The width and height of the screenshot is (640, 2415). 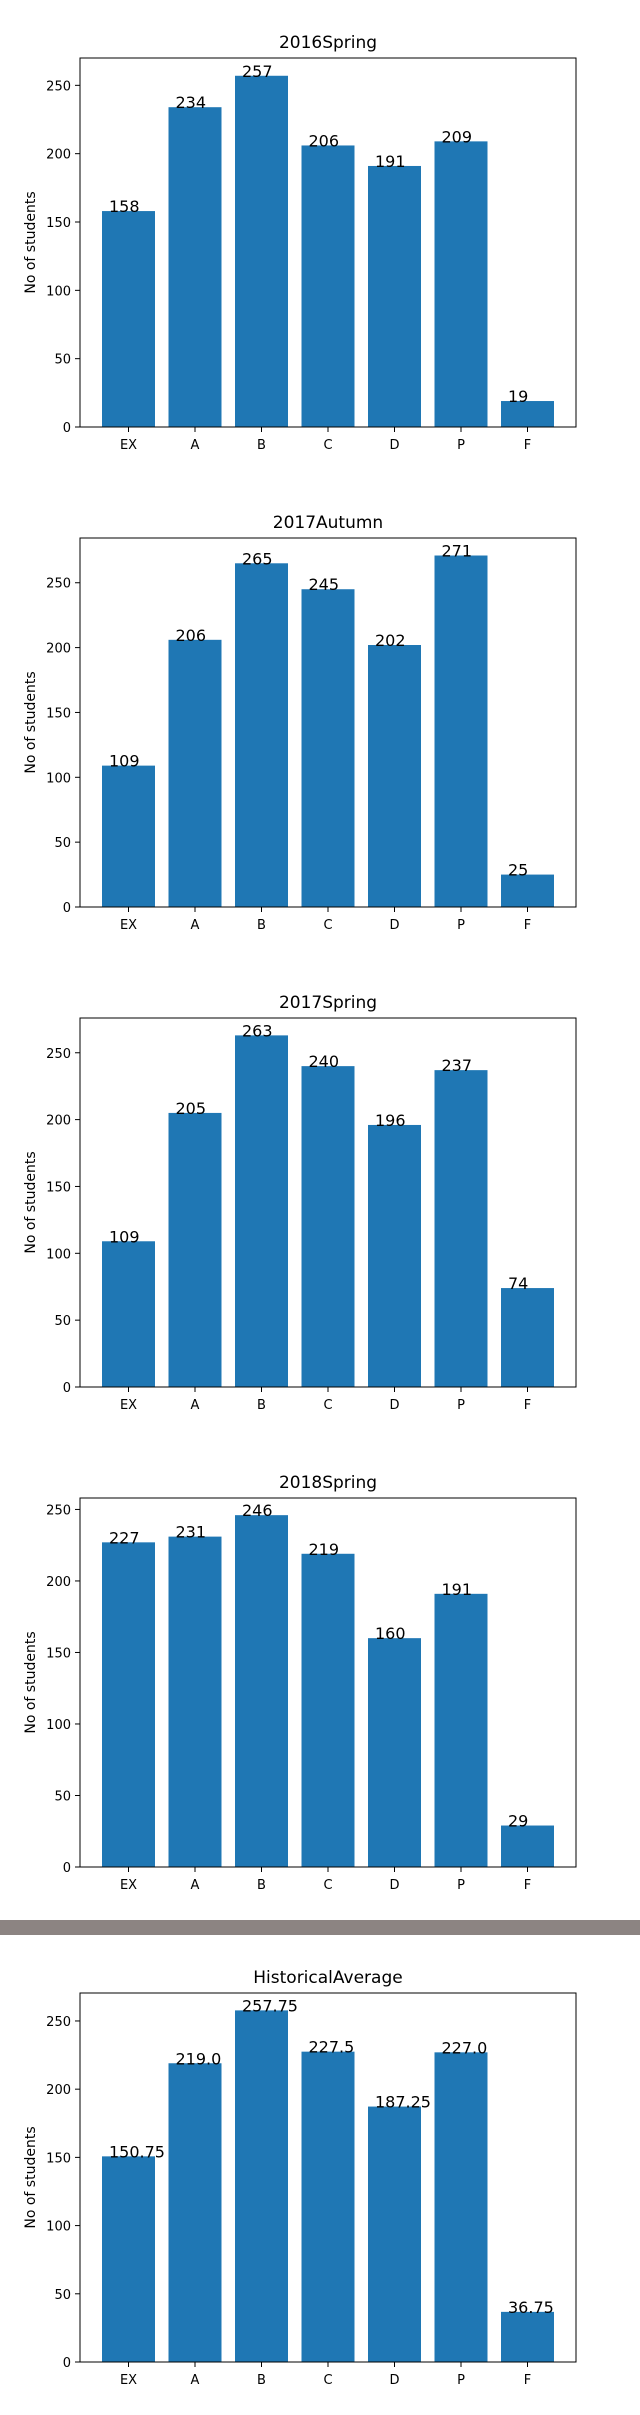 I want to click on data-label: 240, so click(x=324, y=1061).